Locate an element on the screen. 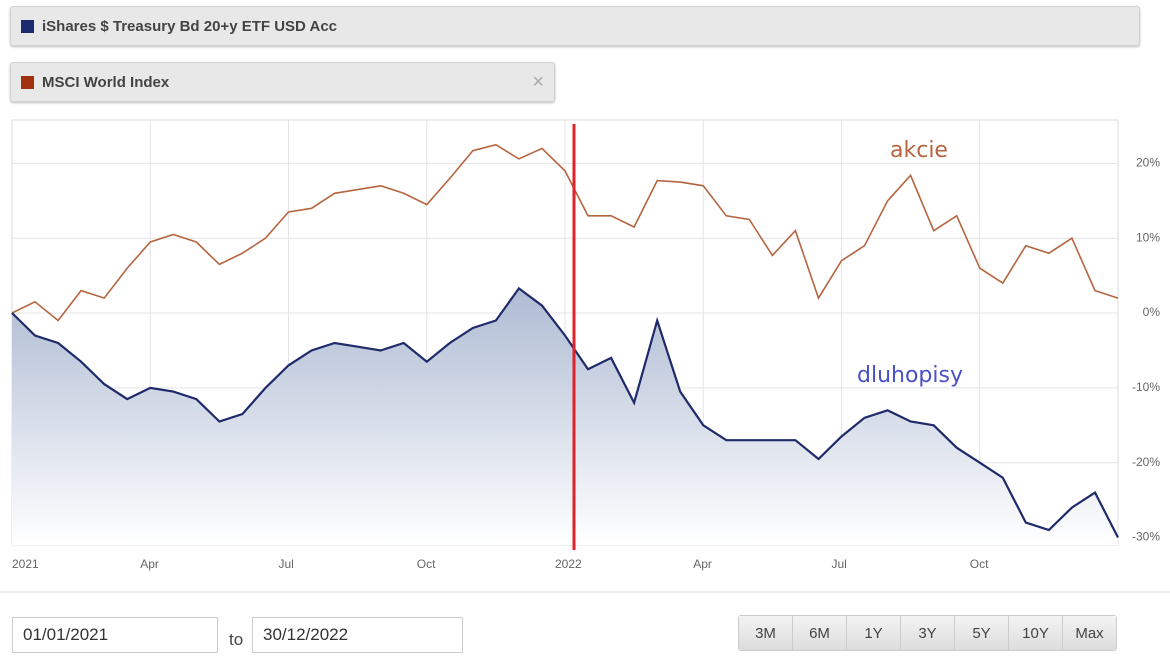  legend-label: MSCI World Index is located at coordinates (106, 82).